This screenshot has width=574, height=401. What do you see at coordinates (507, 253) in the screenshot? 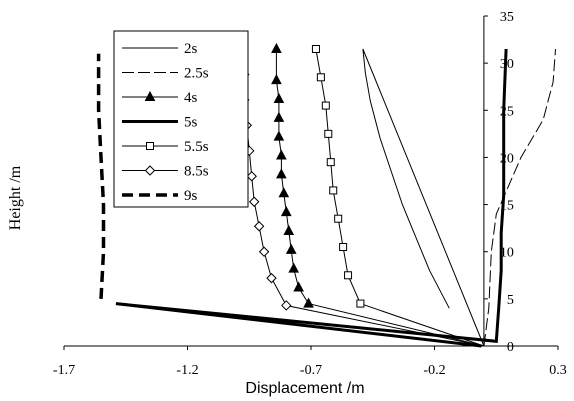
I see `y-tick-label: 10` at bounding box center [507, 253].